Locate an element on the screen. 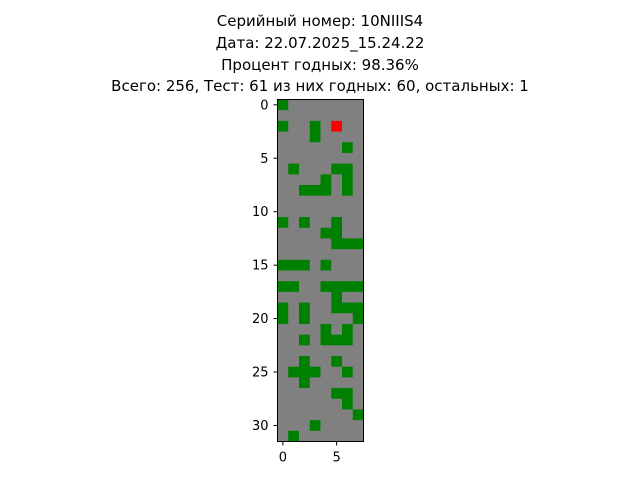 Image resolution: width=640 pixels, height=480 pixels. heatmap-cells is located at coordinates (320, 270).